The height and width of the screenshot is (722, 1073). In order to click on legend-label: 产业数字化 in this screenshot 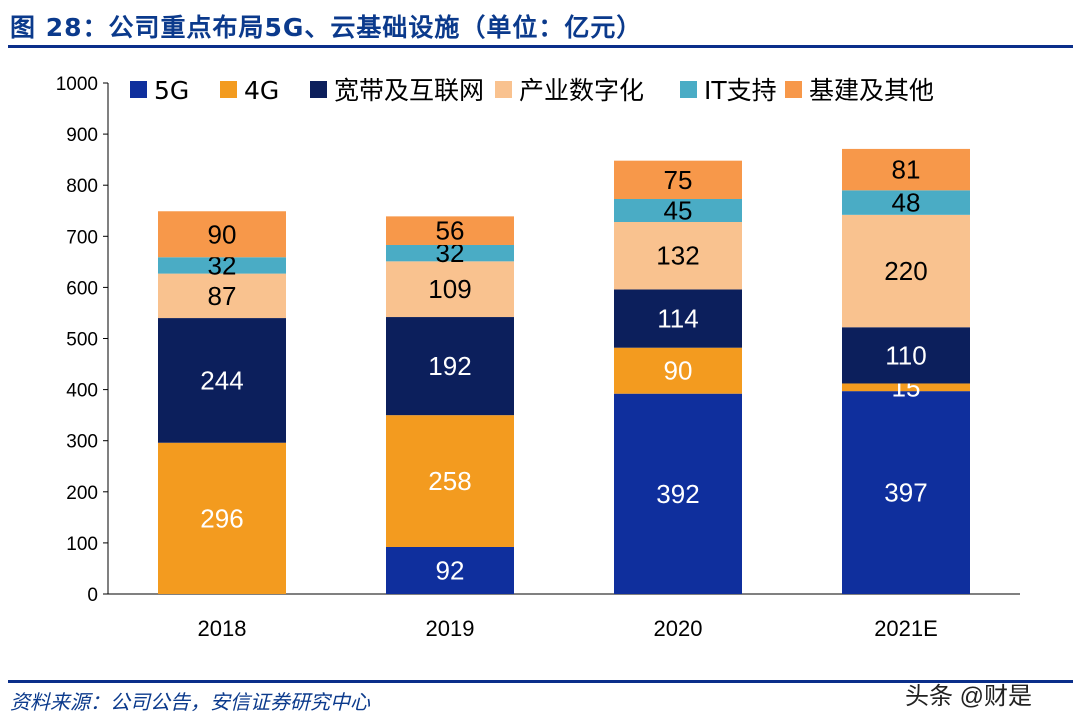, I will do `click(581, 90)`.